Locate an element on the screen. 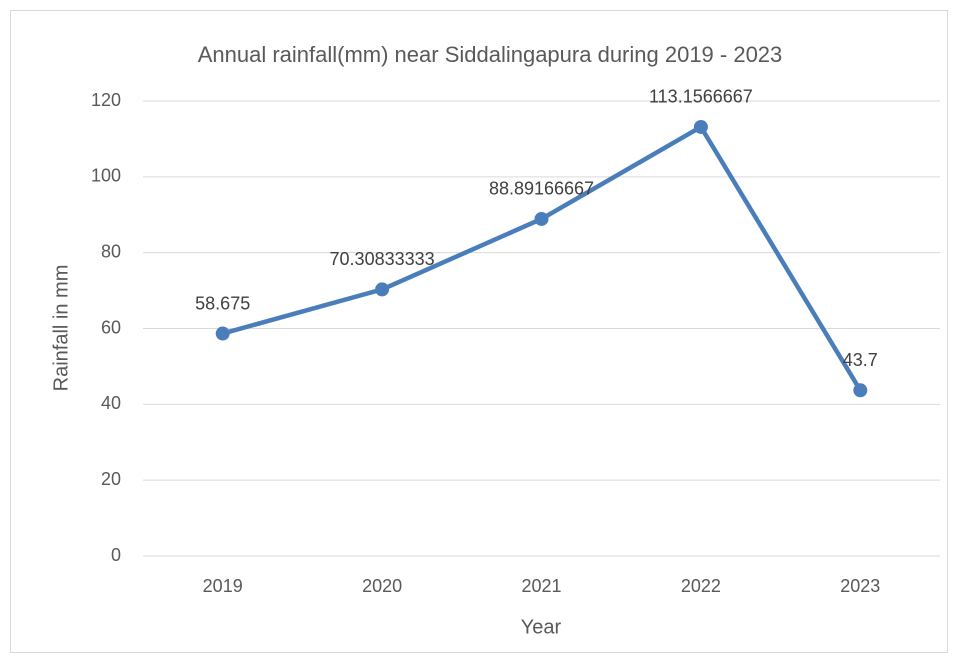 The image size is (958, 668). y-axis-title: Rainfall in mm is located at coordinates (61, 328).